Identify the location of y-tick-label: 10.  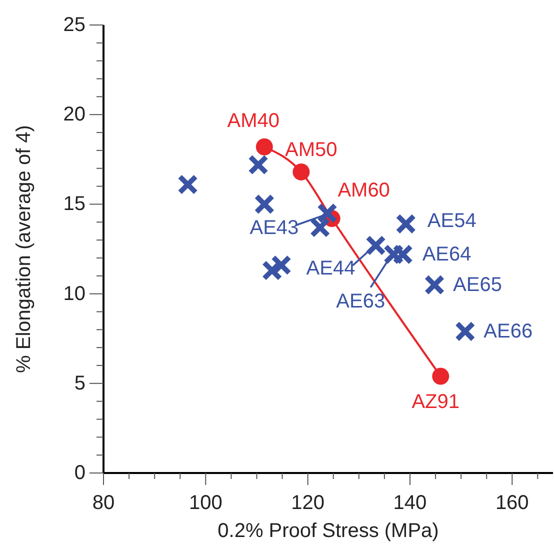
(74, 293).